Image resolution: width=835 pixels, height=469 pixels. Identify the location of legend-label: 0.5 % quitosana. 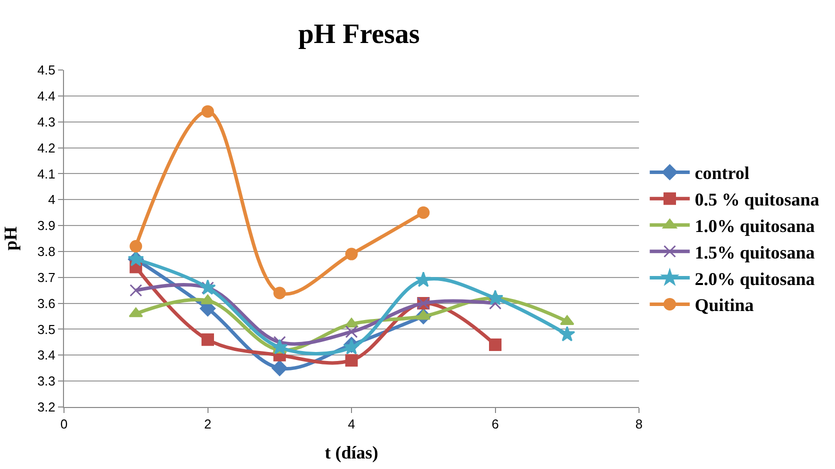
(757, 200).